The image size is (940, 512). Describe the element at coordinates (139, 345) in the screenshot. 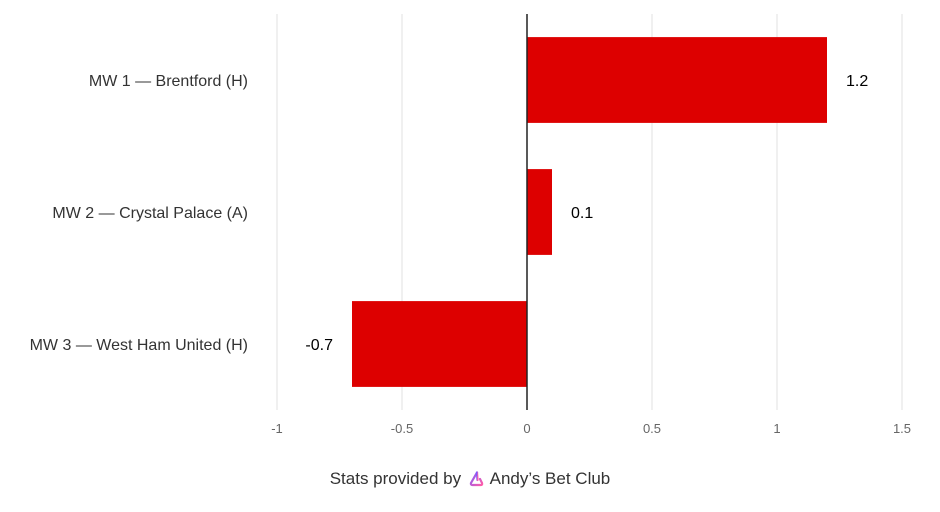

I see `category-label: MW 3 — West Ham United (H)` at that location.